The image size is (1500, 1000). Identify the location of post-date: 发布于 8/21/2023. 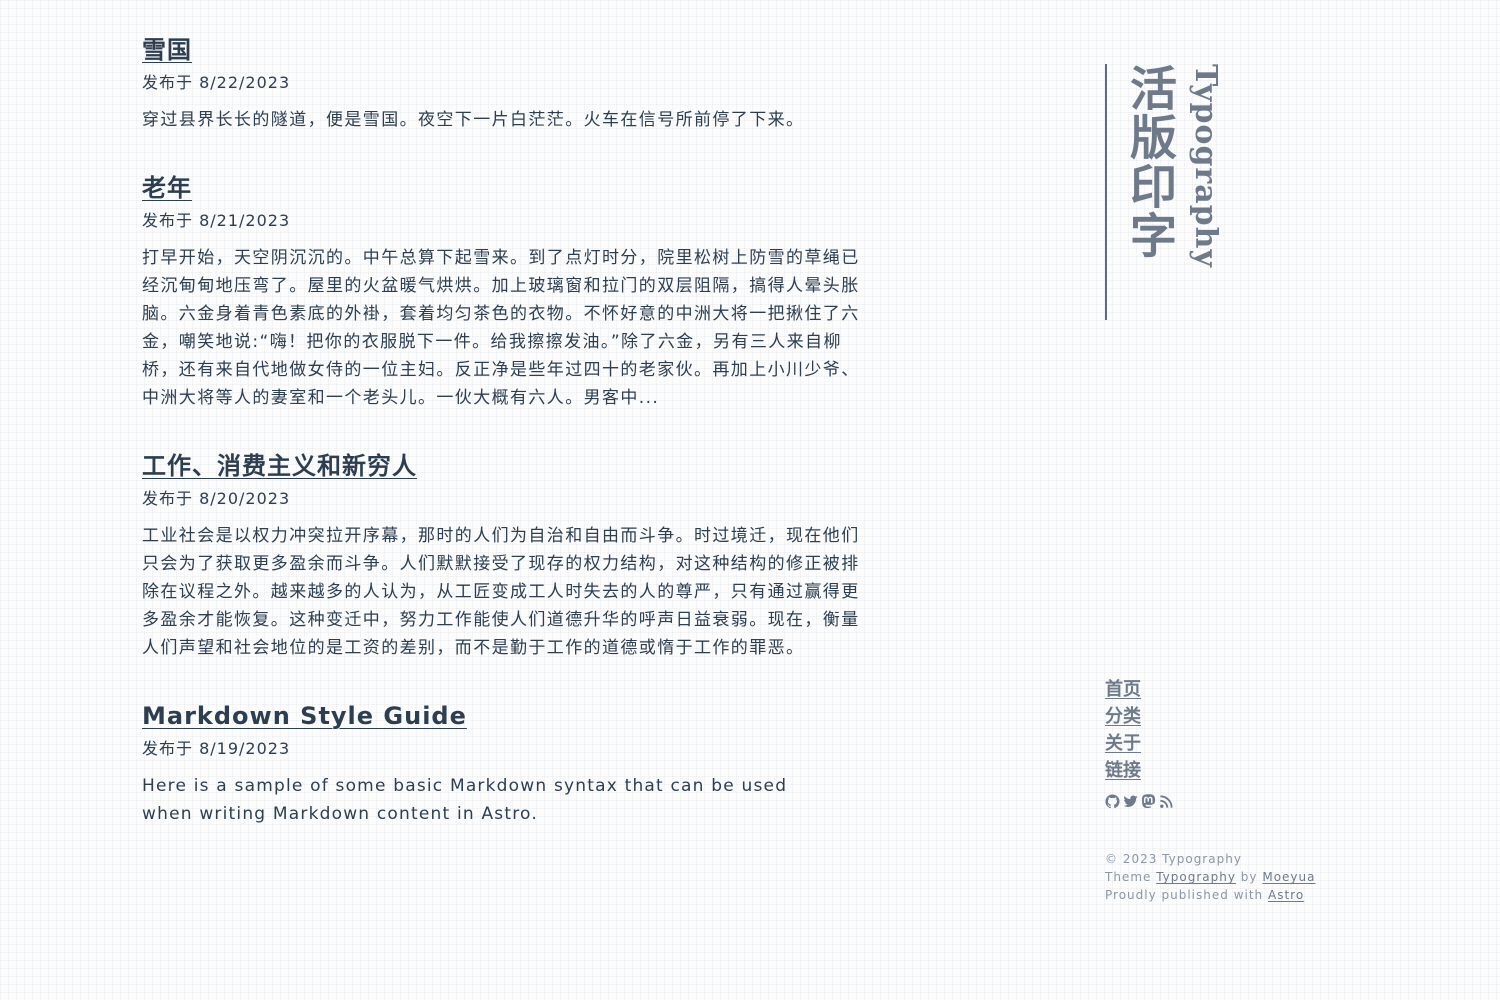
(216, 220).